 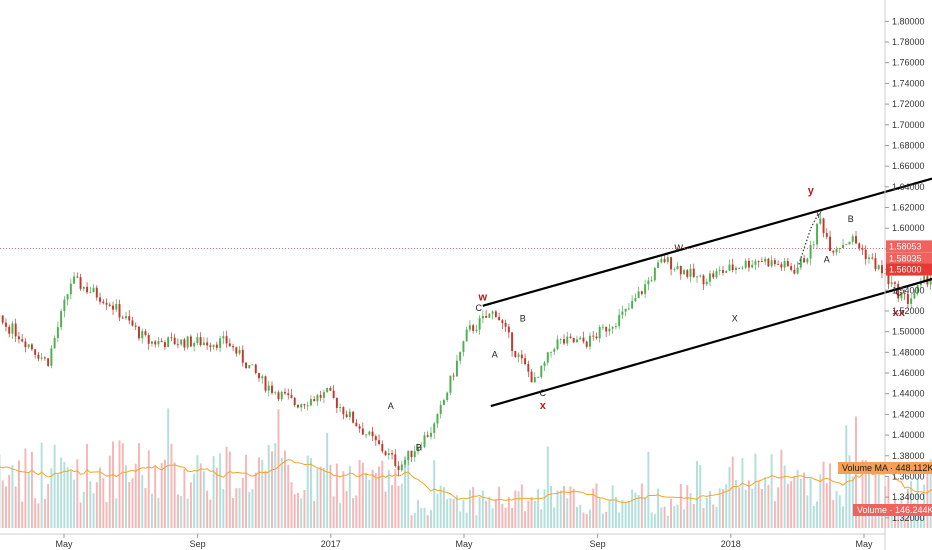 What do you see at coordinates (64, 544) in the screenshot?
I see `x-tick-label: May` at bounding box center [64, 544].